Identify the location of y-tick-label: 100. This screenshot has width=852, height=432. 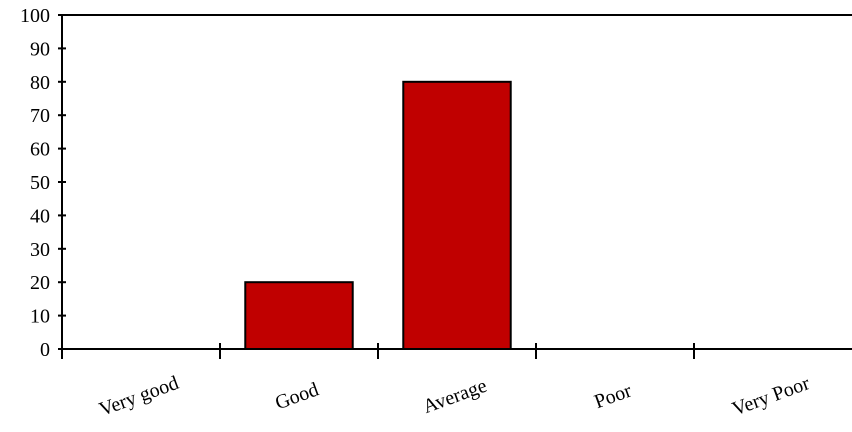
(35, 16).